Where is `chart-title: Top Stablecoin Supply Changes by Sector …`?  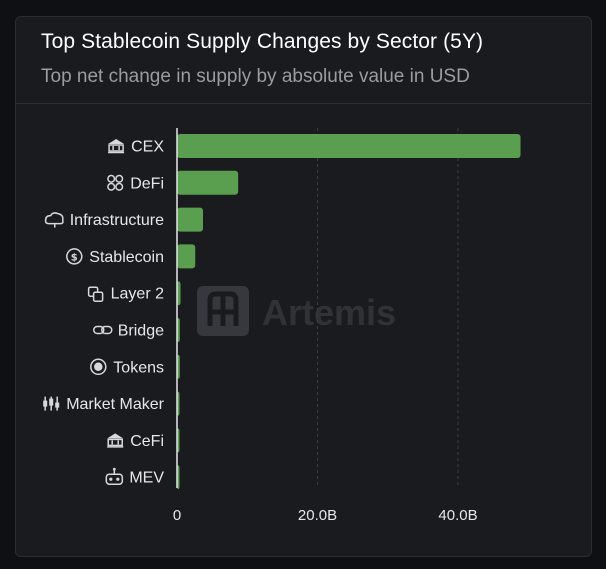
chart-title: Top Stablecoin Supply Changes by Sector … is located at coordinates (262, 41).